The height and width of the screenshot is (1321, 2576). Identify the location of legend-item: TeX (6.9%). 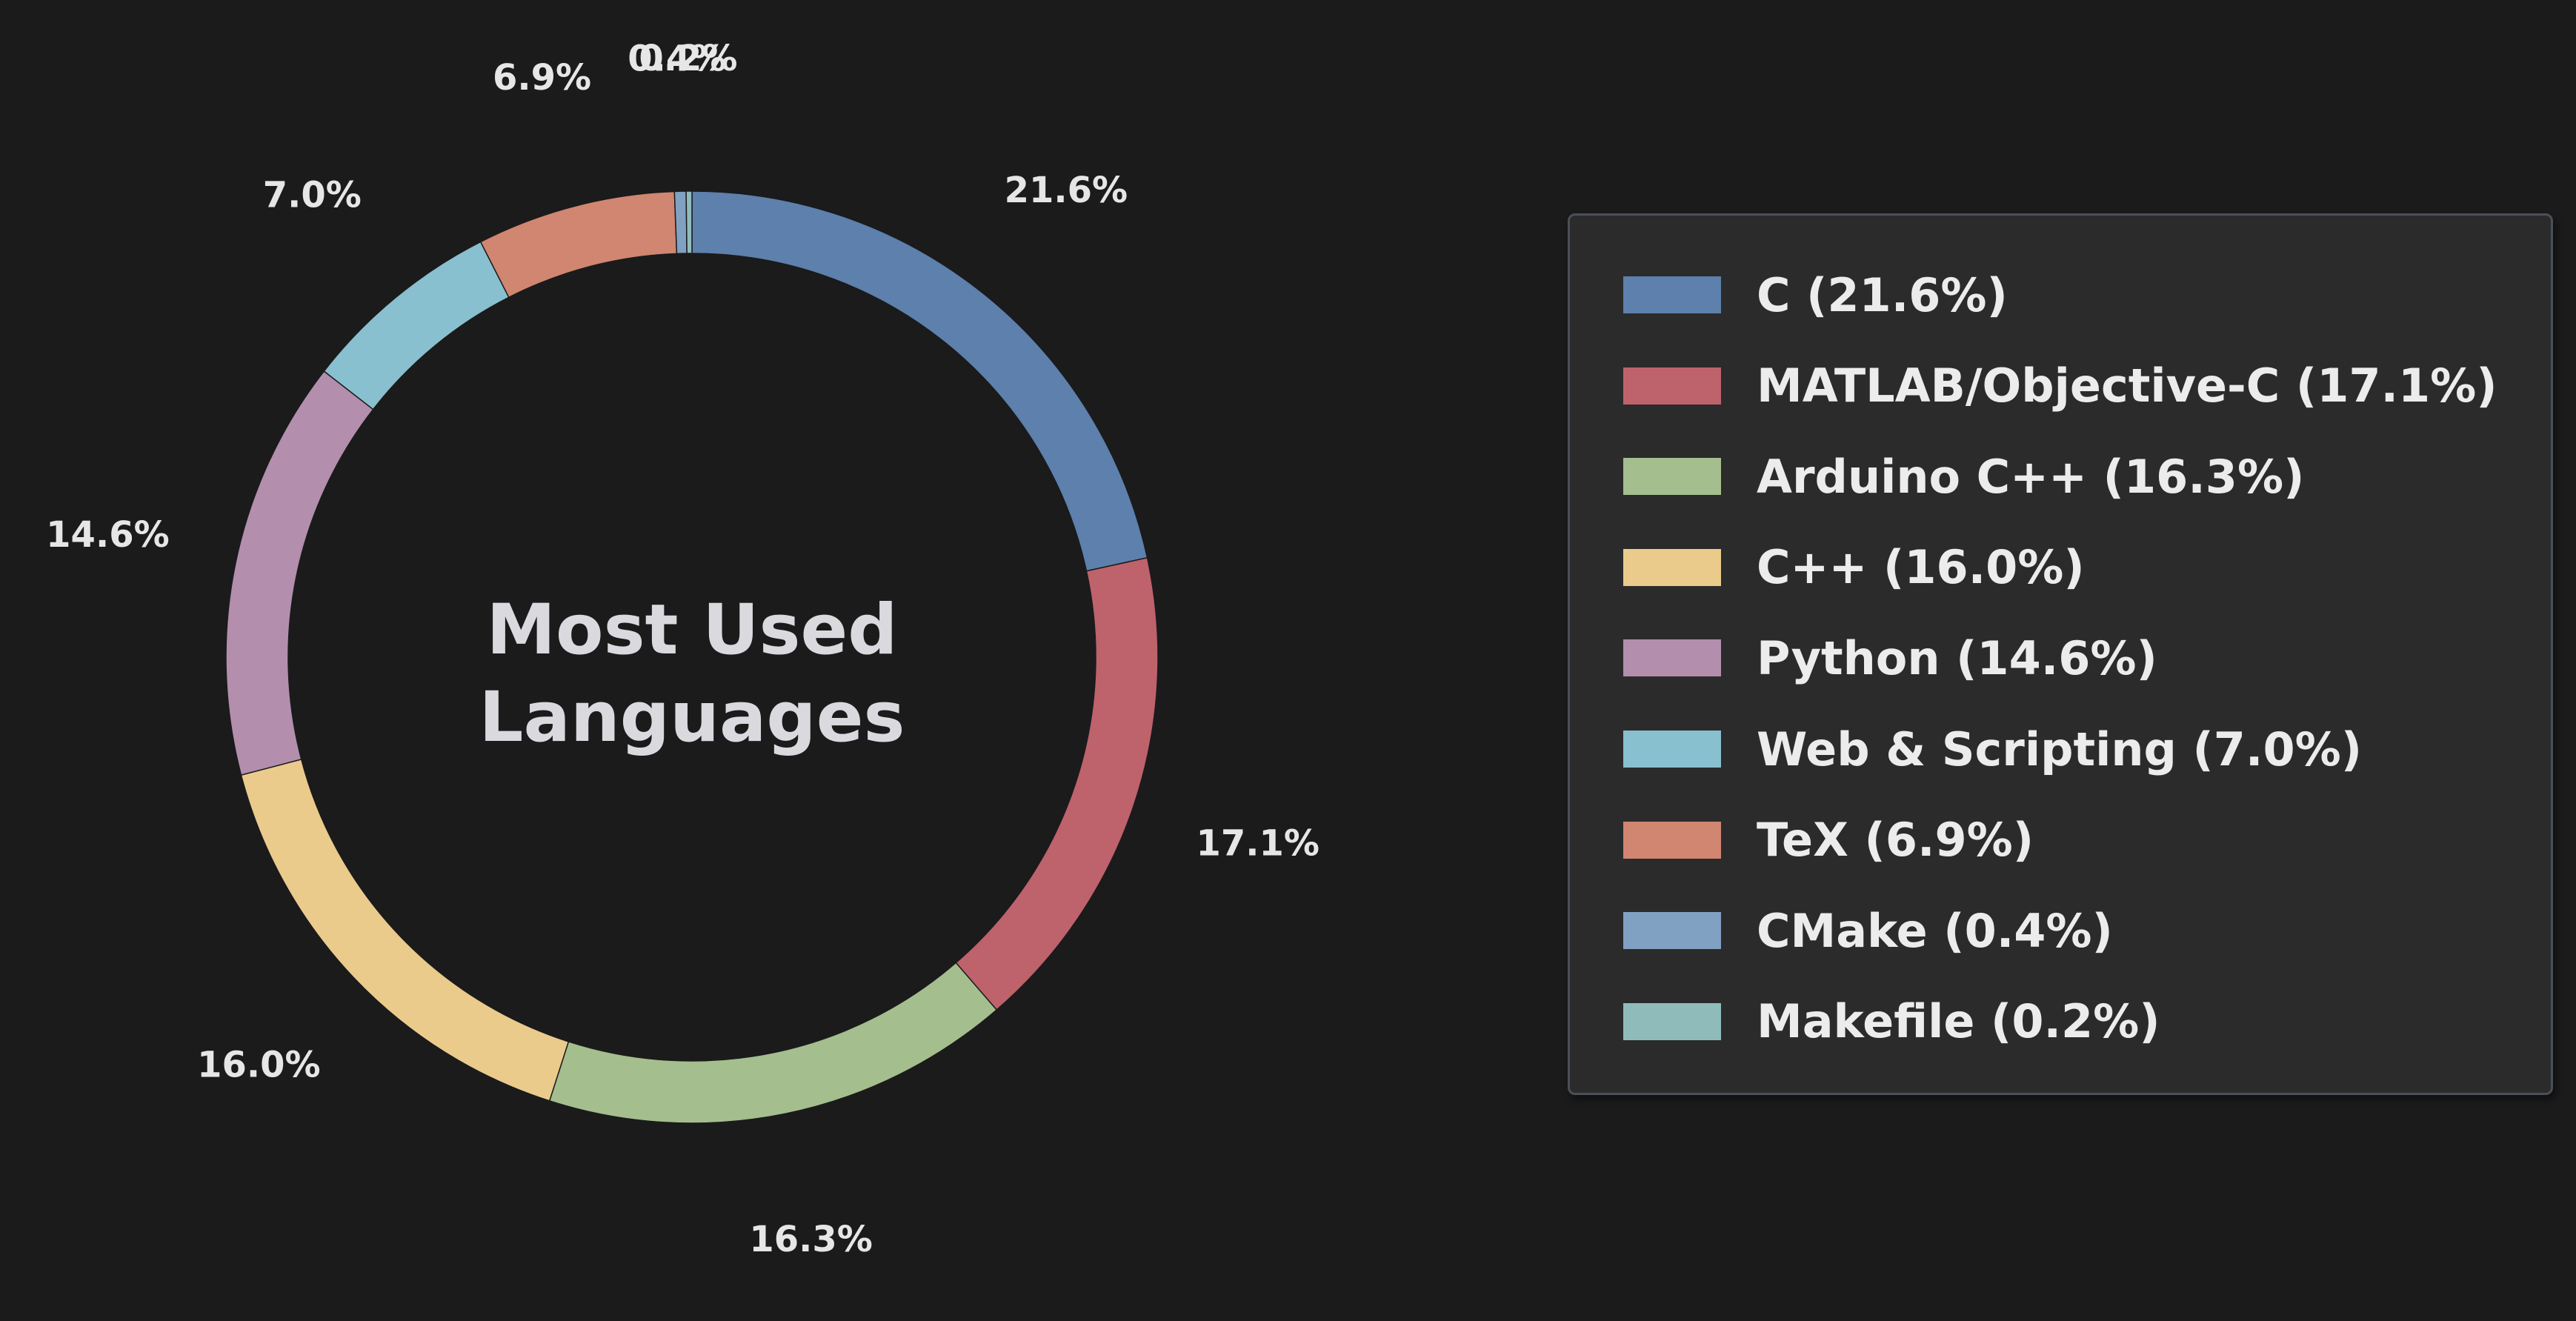
(1828, 840).